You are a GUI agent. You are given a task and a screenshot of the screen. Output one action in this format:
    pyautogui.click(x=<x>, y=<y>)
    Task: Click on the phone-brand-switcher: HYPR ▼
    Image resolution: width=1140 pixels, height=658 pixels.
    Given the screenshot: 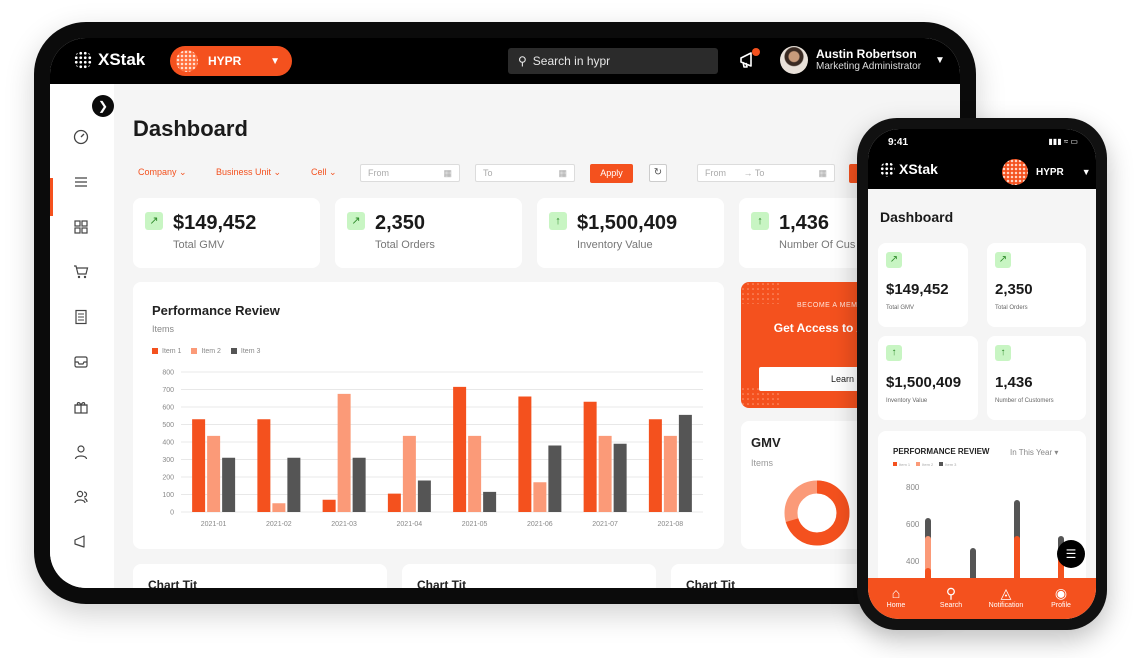 What is the action you would take?
    pyautogui.click(x=1046, y=172)
    